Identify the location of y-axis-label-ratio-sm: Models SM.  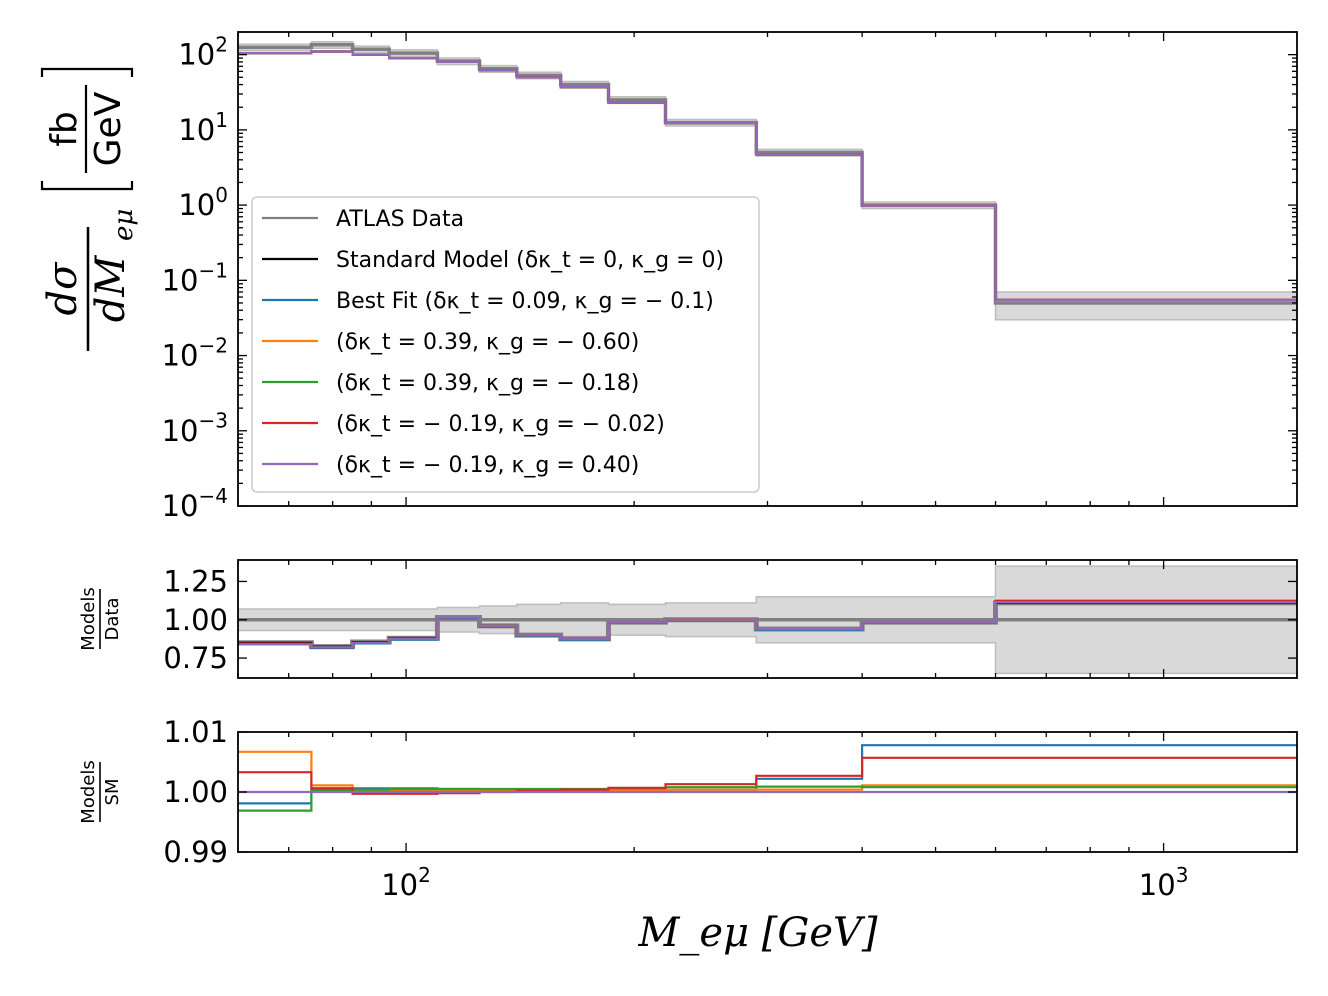
(100, 791).